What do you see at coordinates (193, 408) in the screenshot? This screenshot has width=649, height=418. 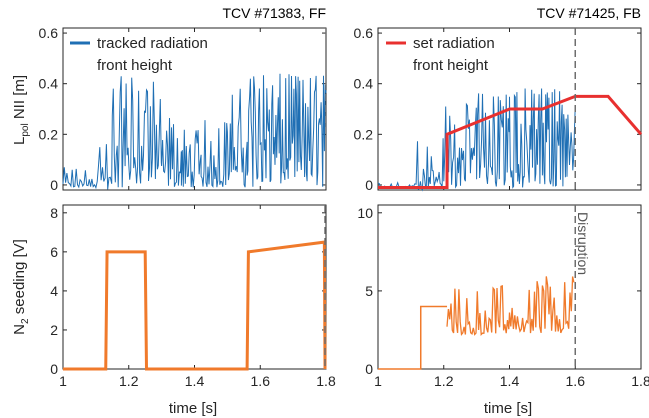 I see `xlabel-left: time [s]` at bounding box center [193, 408].